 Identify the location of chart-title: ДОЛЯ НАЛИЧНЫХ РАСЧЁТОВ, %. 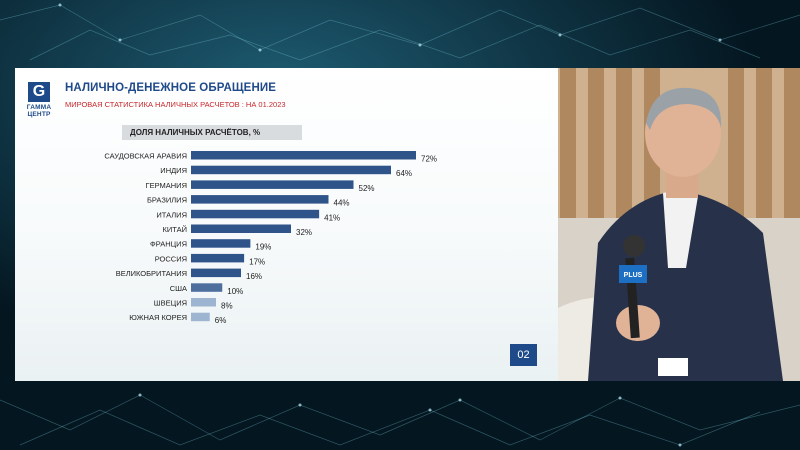
(212, 132).